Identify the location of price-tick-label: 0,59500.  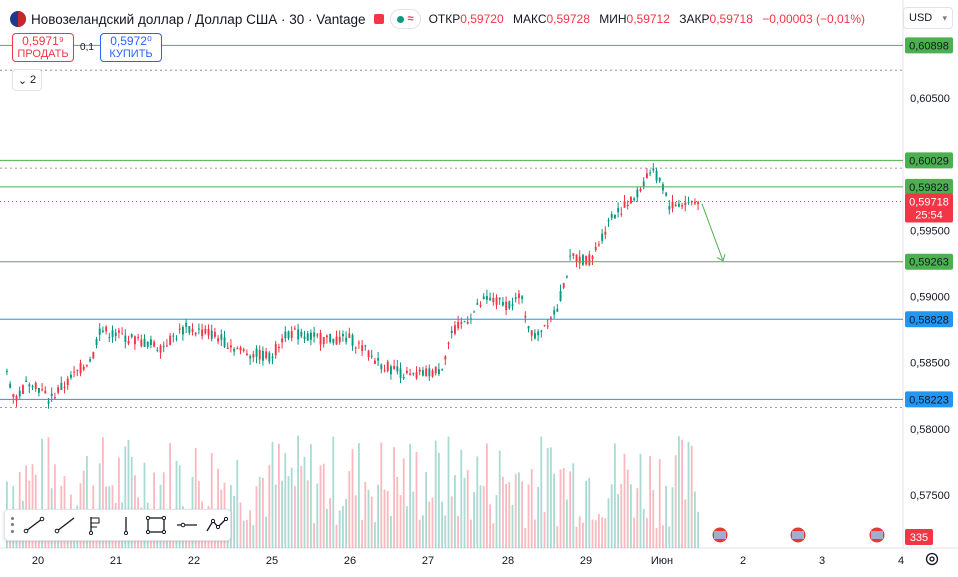
(930, 231).